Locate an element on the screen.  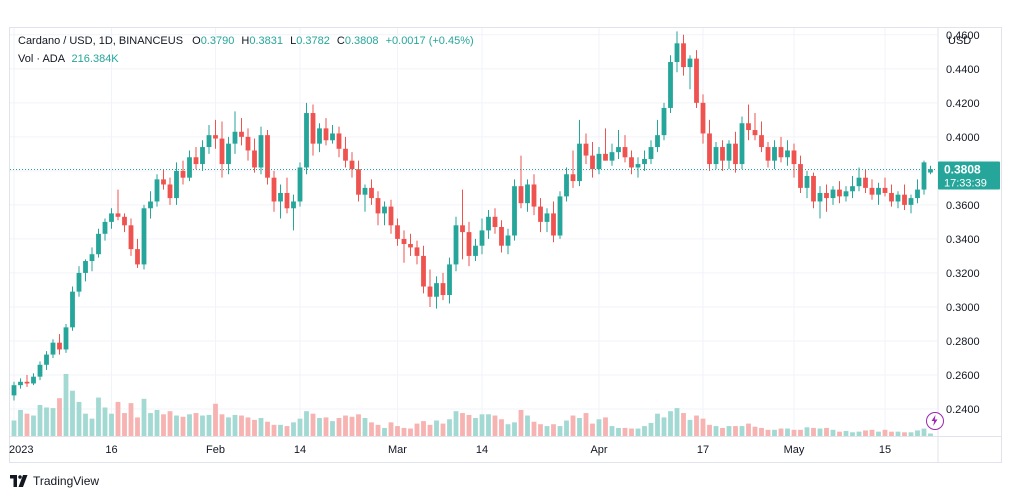
time-tick-label: 14 is located at coordinates (482, 450).